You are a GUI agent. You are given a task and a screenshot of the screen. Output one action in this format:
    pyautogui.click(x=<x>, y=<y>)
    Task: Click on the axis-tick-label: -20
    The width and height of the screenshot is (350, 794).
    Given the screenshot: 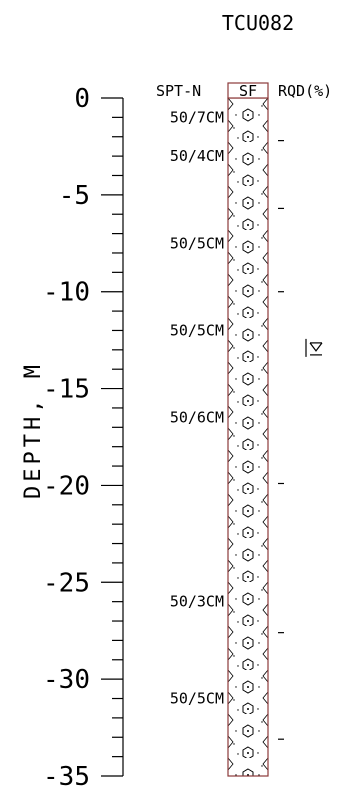 What is the action you would take?
    pyautogui.click(x=66, y=486)
    